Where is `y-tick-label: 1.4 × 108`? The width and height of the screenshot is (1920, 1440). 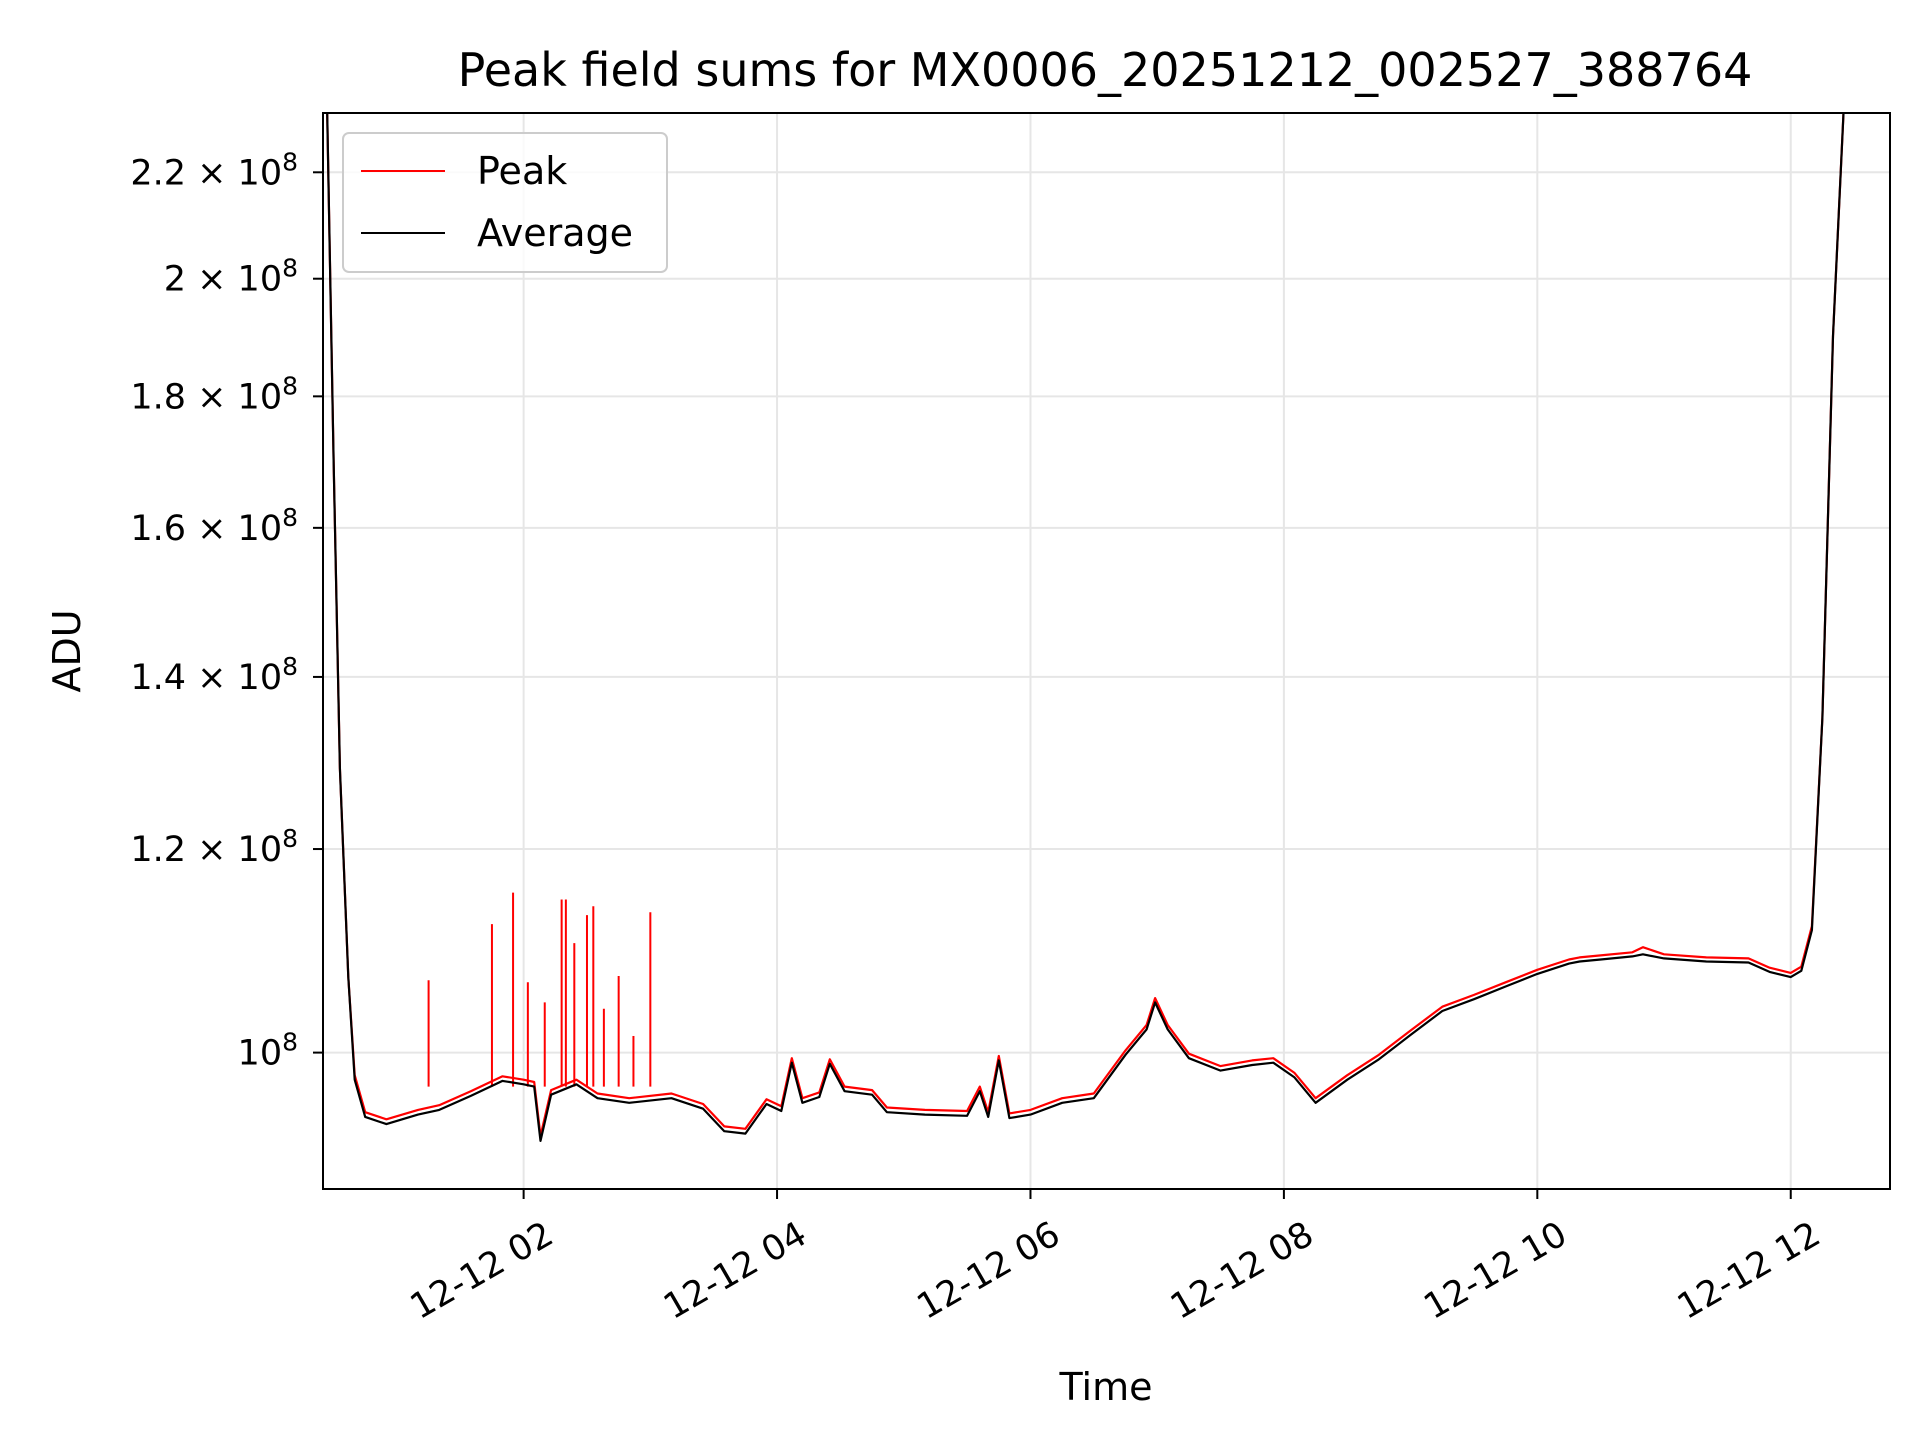
y-tick-label: 1.4 × 108 is located at coordinates (214, 675).